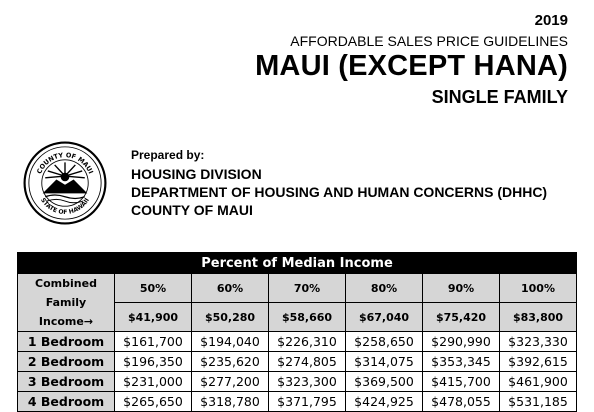 The width and height of the screenshot is (594, 412). What do you see at coordinates (66, 361) in the screenshot?
I see `row-label: 2 Bedroom` at bounding box center [66, 361].